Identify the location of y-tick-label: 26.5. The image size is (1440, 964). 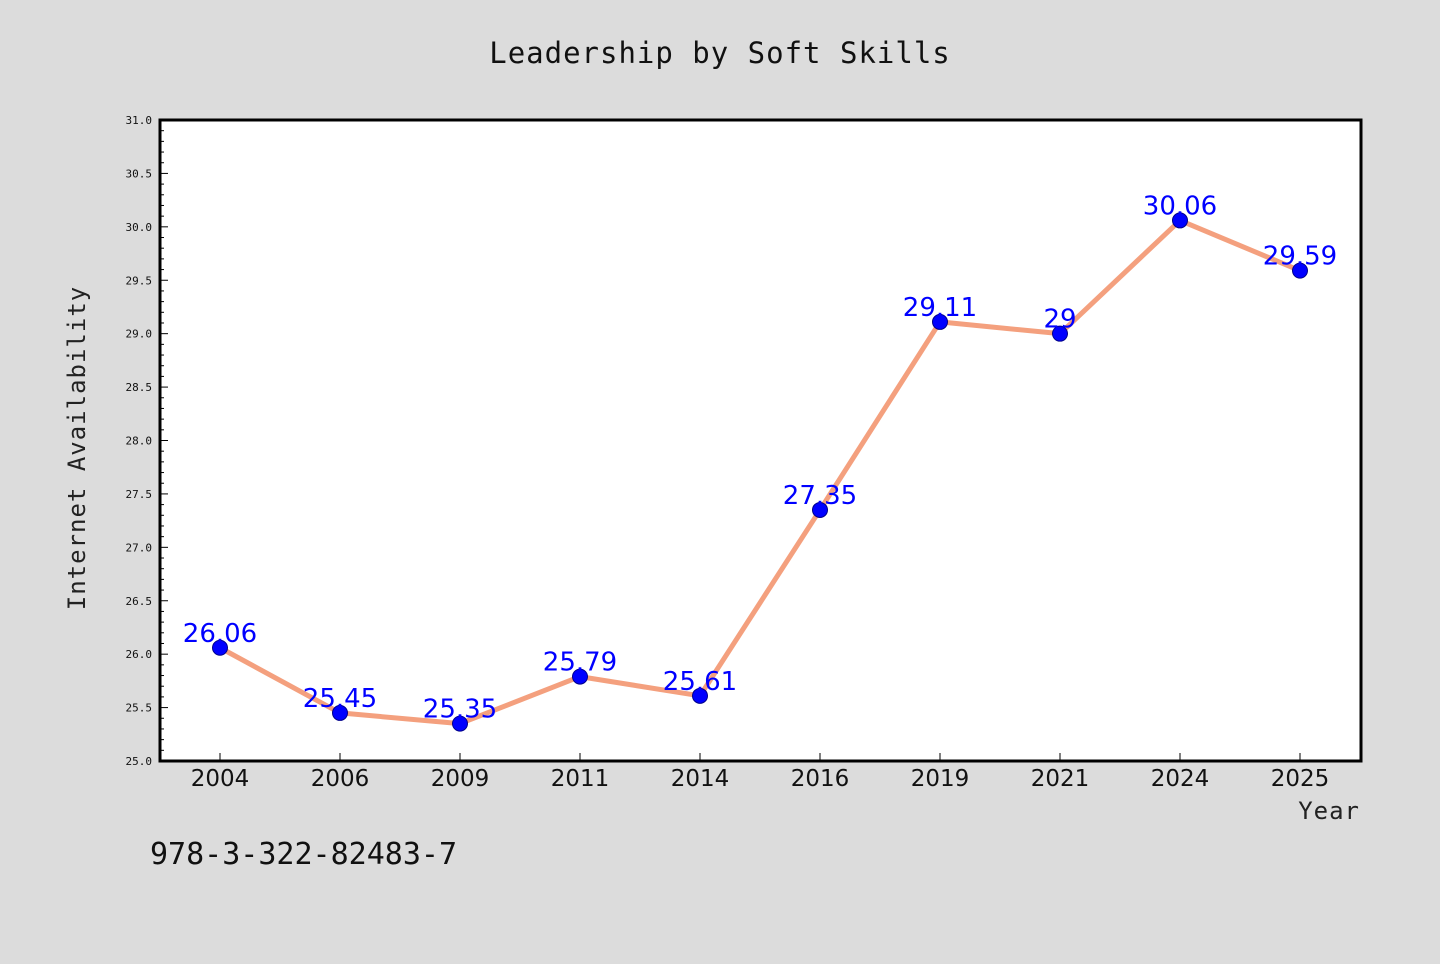
(139, 601).